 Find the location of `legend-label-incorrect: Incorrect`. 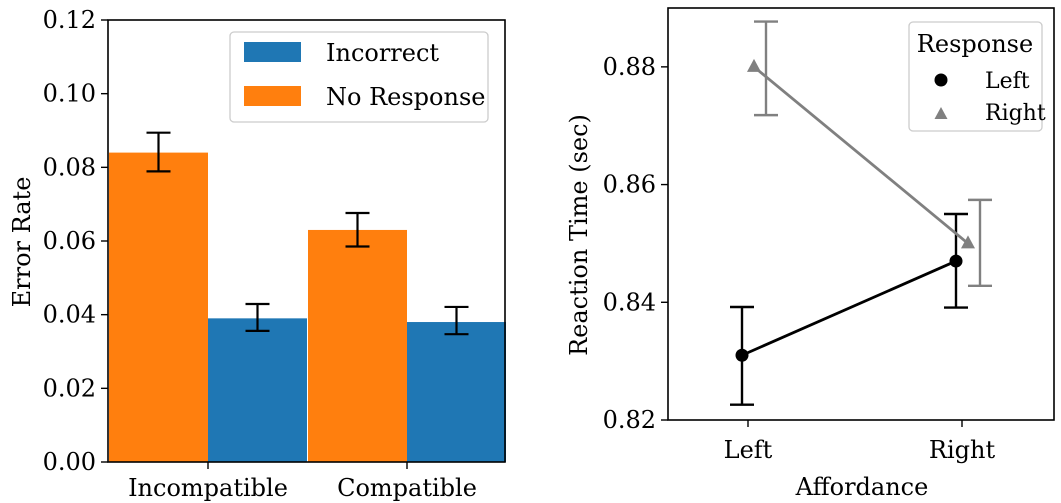

legend-label-incorrect: Incorrect is located at coordinates (382, 53).